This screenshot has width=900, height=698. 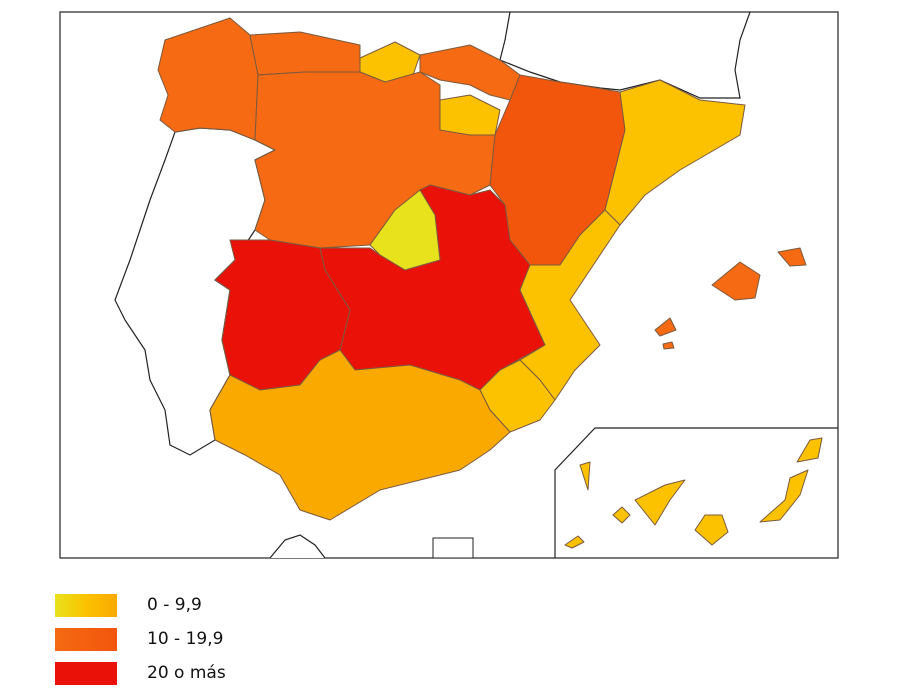 What do you see at coordinates (186, 673) in the screenshot?
I see `legend-label: 20 o más` at bounding box center [186, 673].